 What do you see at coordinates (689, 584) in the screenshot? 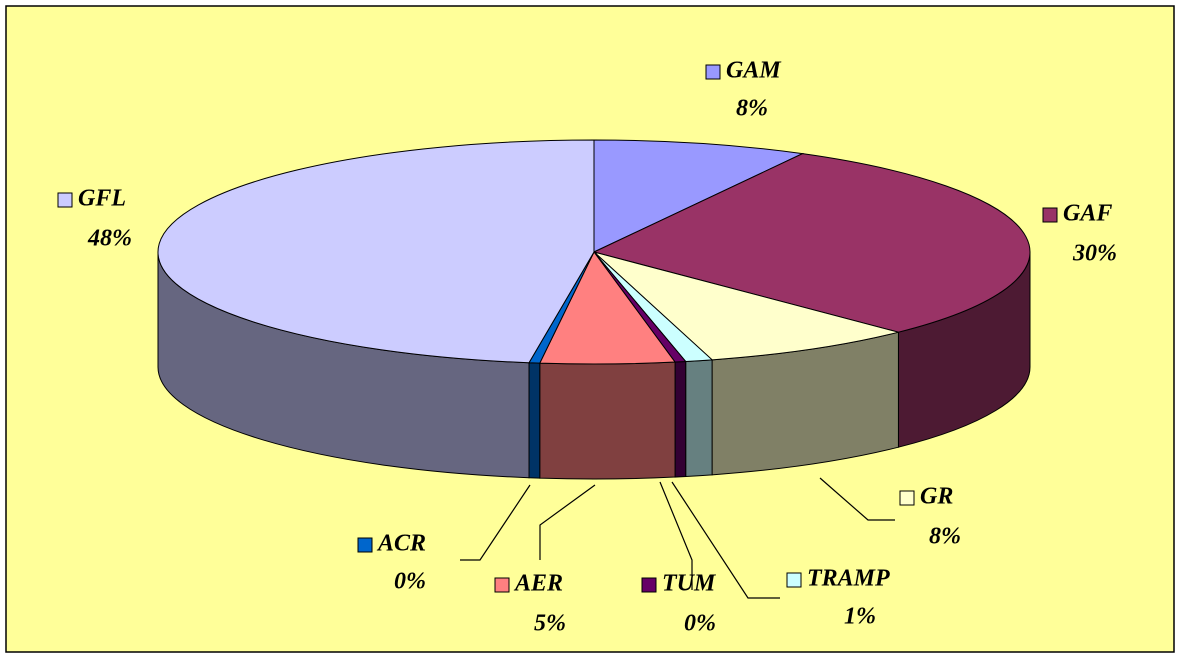
I see `slice-name: TUM` at bounding box center [689, 584].